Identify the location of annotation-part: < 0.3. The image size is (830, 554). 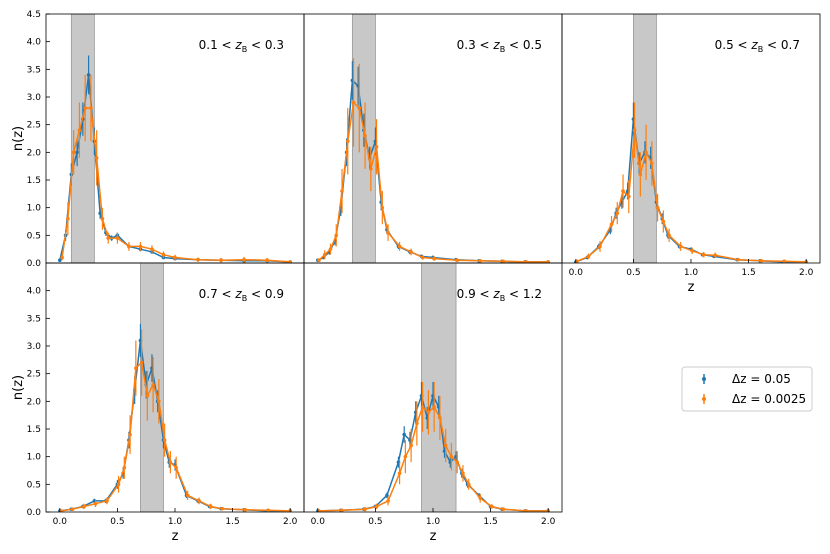
(265, 45).